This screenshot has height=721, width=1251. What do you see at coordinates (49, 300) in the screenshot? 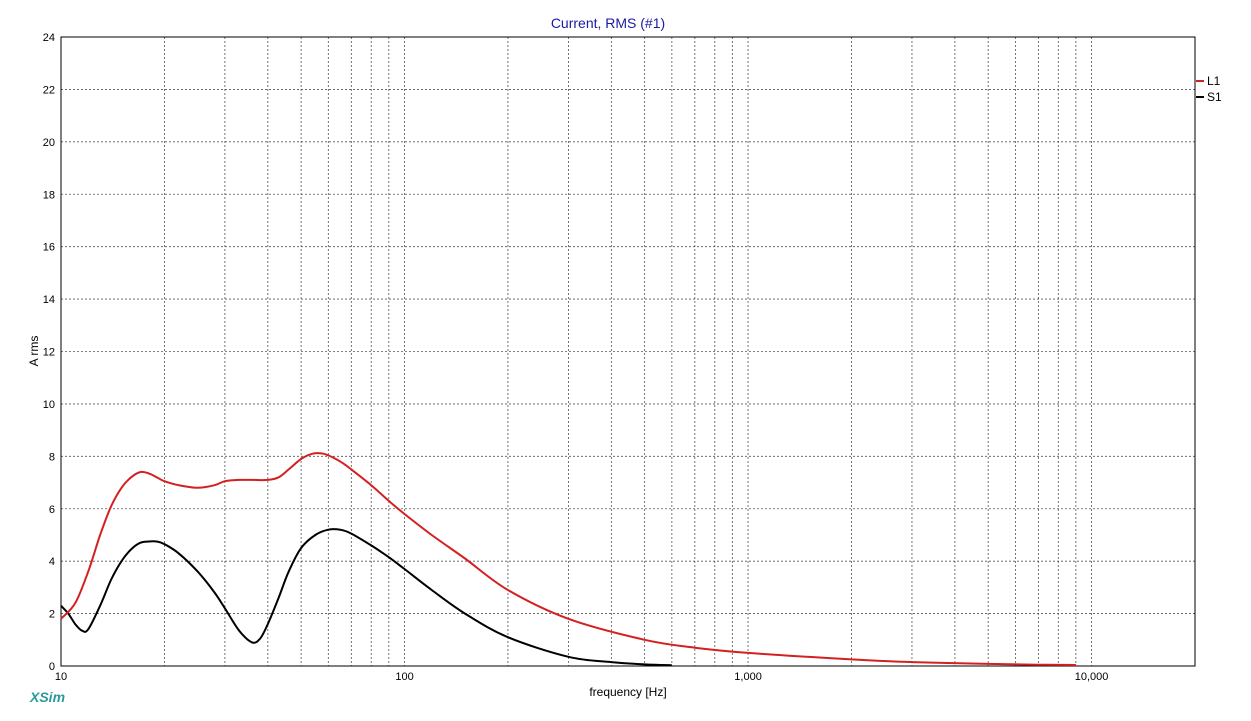
I see `y-tick-label: 14` at bounding box center [49, 300].